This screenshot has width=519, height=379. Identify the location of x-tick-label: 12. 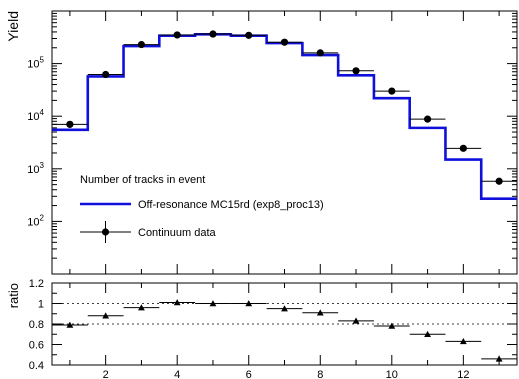
(463, 374).